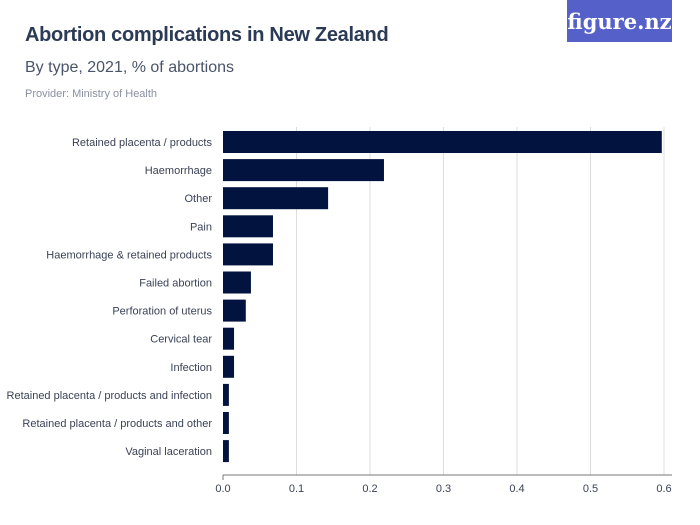 The height and width of the screenshot is (525, 700). Describe the element at coordinates (207, 35) in the screenshot. I see `page-title: Abortion complications in New Zealand` at that location.